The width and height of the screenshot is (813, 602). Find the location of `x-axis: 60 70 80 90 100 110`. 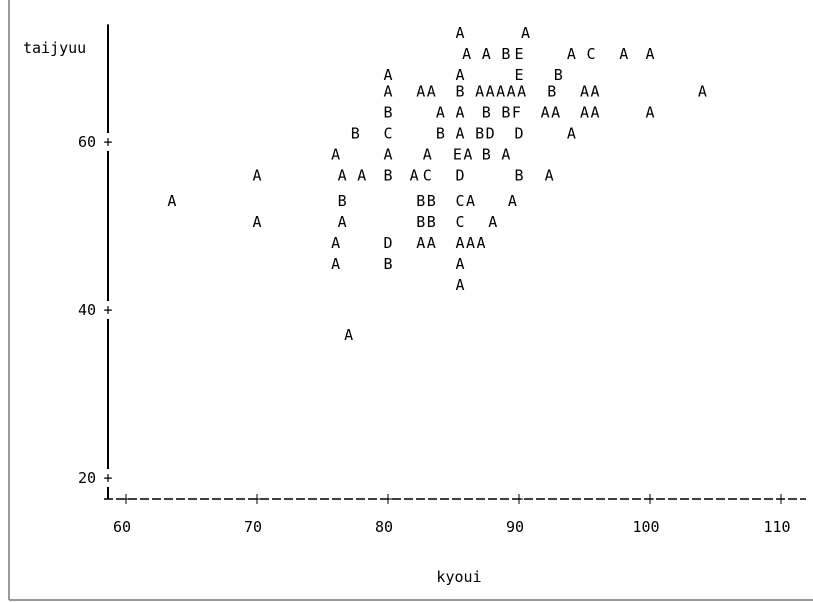

x-axis: 60 70 80 90 100 110 is located at coordinates (455, 515).